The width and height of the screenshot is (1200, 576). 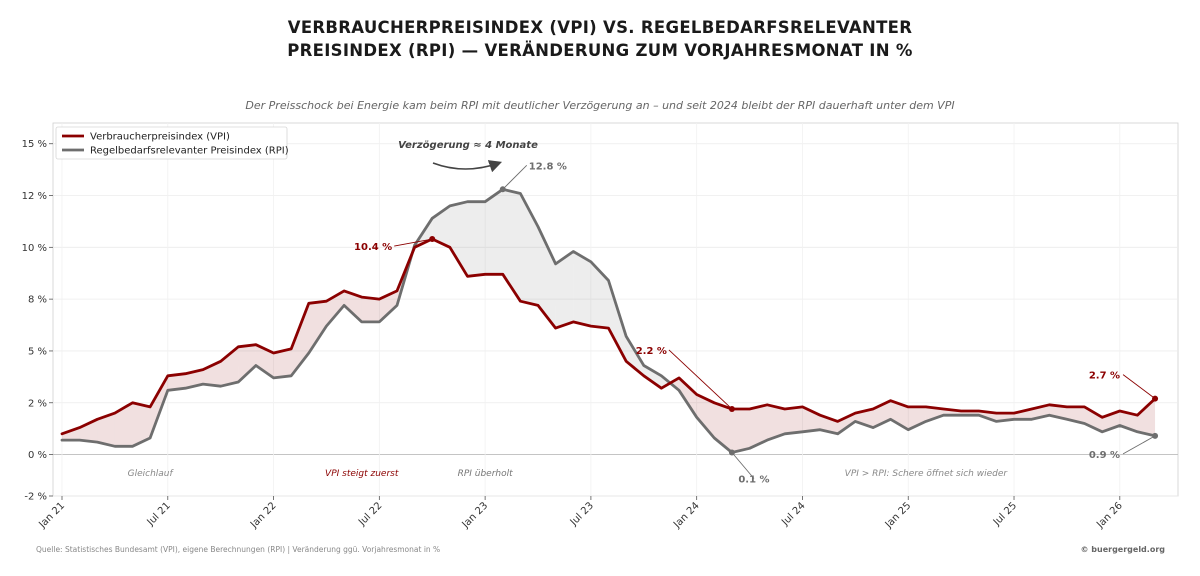 I want to click on y-tick-label: 0 %, so click(x=37, y=455).